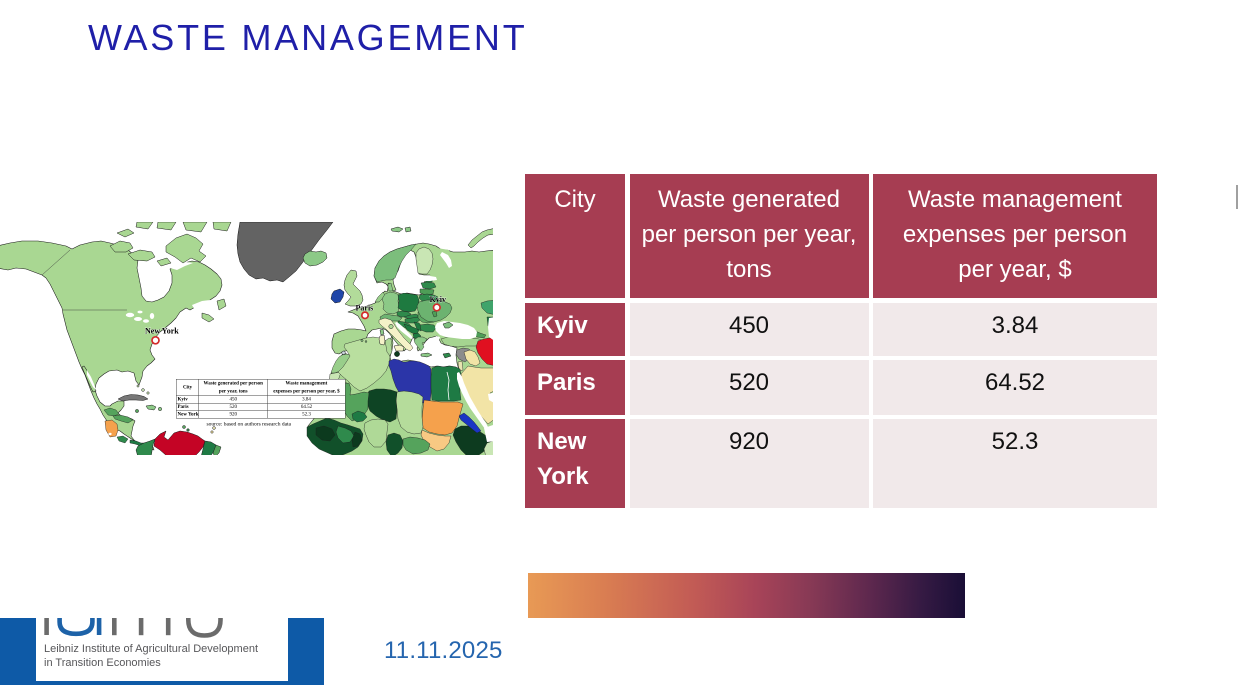 This screenshot has height=685, width=1238. What do you see at coordinates (162, 330) in the screenshot?
I see `svg-text: New York` at bounding box center [162, 330].